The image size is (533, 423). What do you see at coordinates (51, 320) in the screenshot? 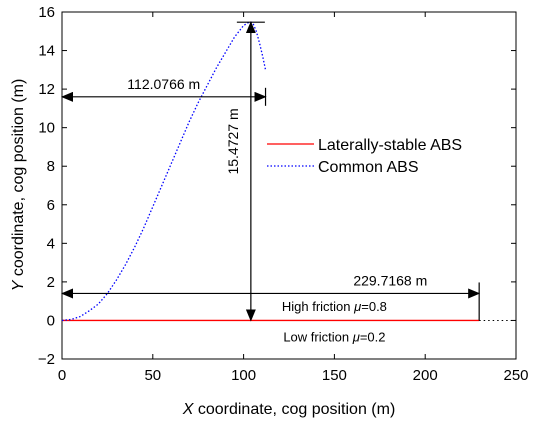
I see `y-tick-label: 0` at bounding box center [51, 320].